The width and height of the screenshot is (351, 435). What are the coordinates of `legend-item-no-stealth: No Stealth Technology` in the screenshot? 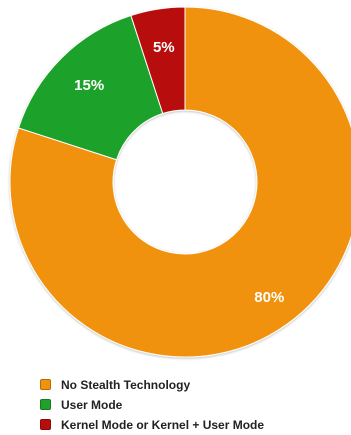 It's located at (192, 384).